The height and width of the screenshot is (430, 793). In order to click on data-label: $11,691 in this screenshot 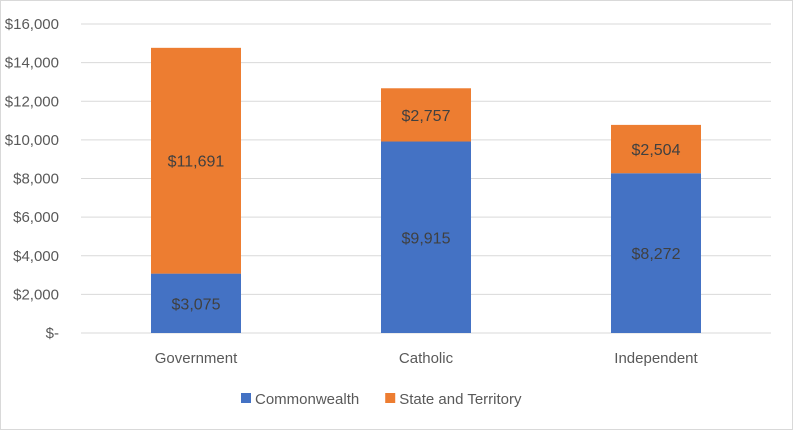, I will do `click(196, 162)`.